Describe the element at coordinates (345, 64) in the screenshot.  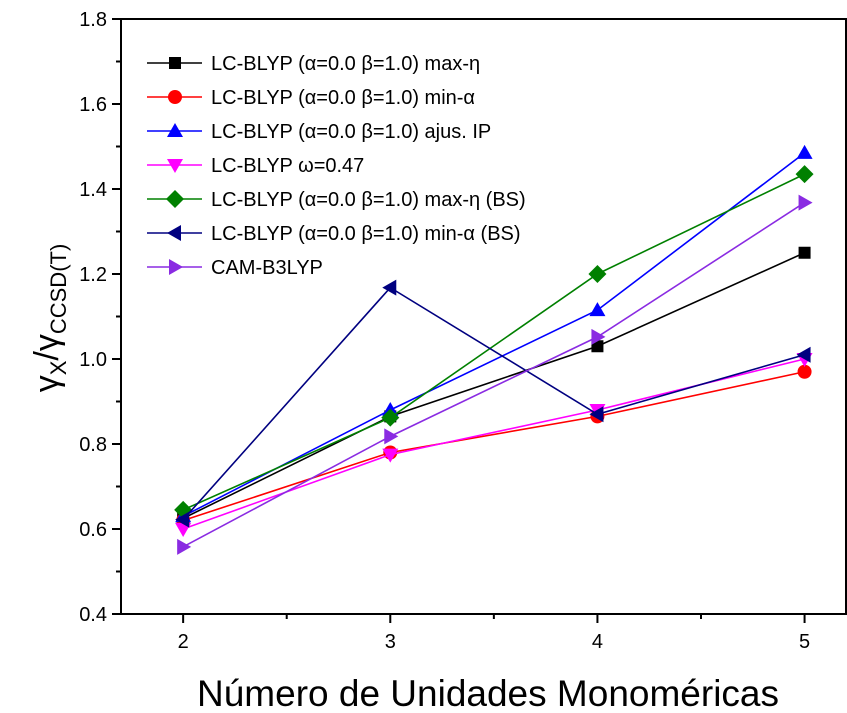
I see `legend-label: LC-BLYP (α=0.0 β=1.0) max-η` at that location.